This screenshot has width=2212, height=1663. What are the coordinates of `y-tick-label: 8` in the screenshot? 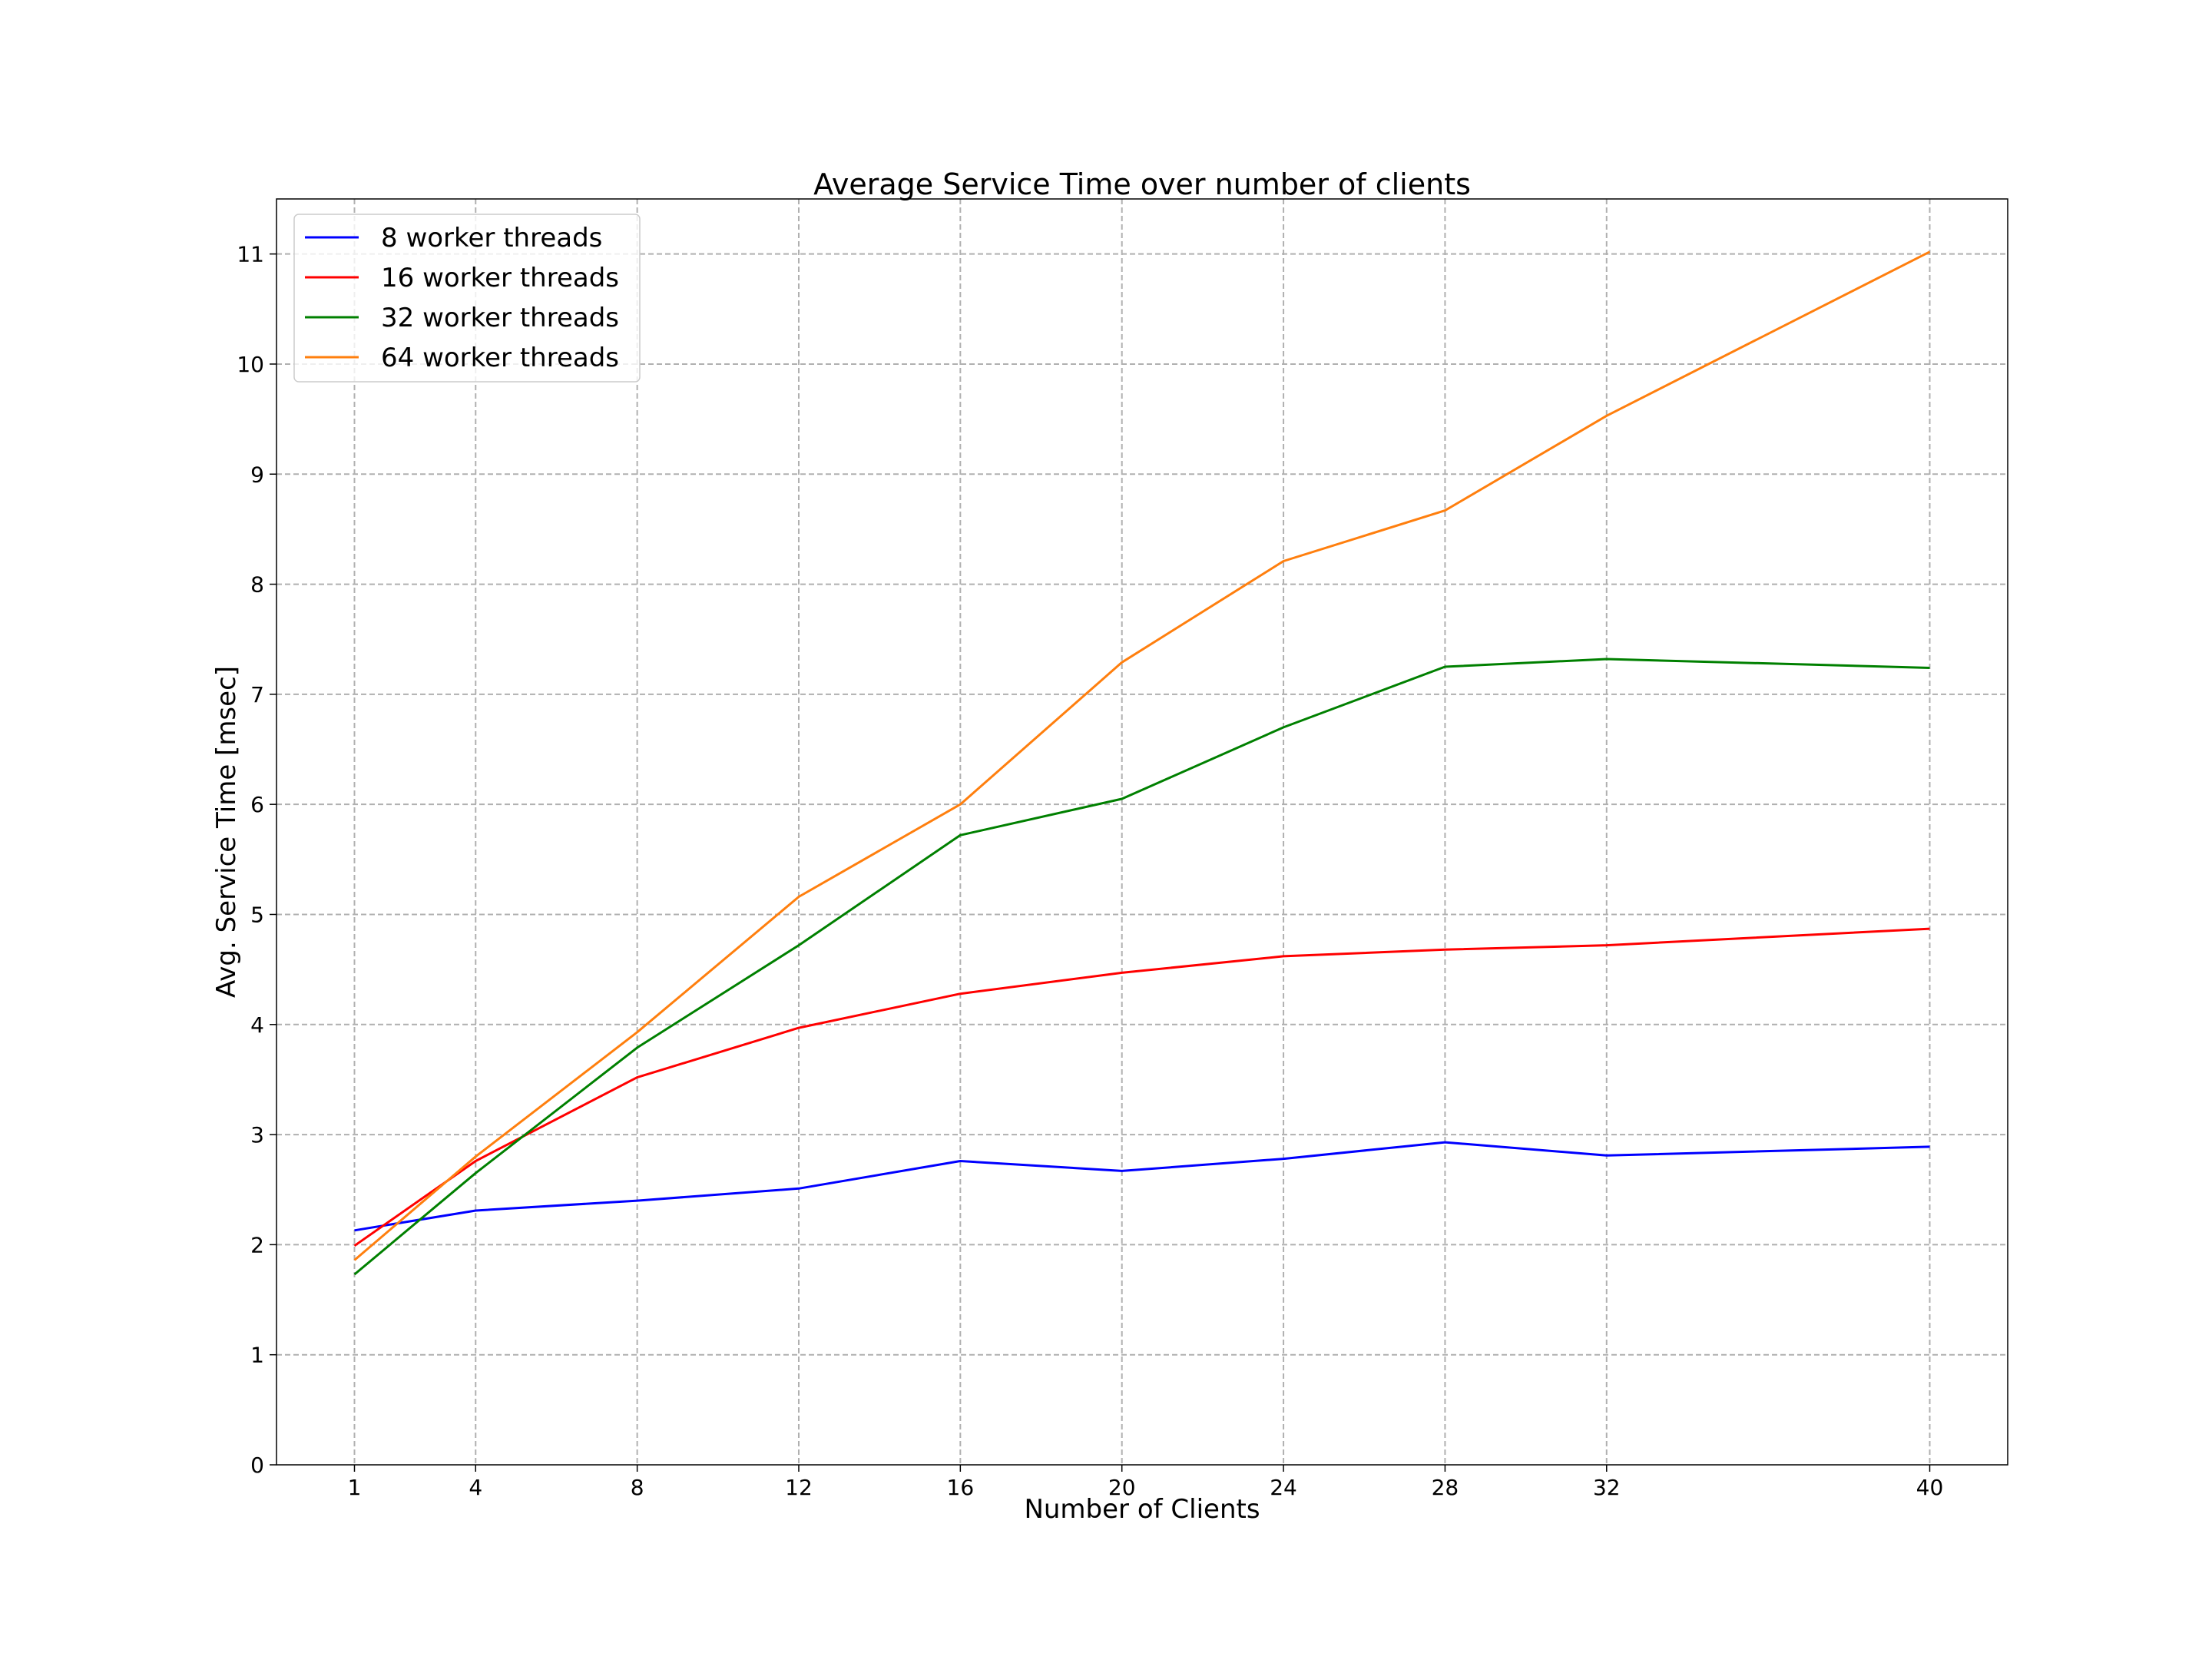 It's located at (257, 585).